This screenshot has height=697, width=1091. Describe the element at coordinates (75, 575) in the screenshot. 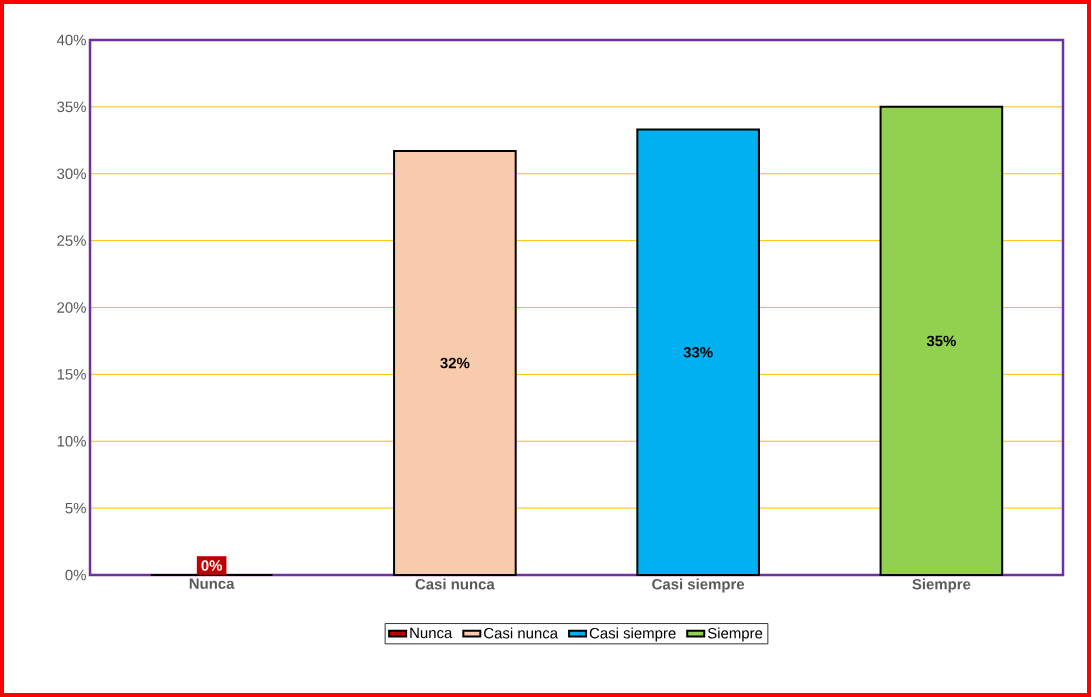

I see `y-tick-label: 0%` at that location.